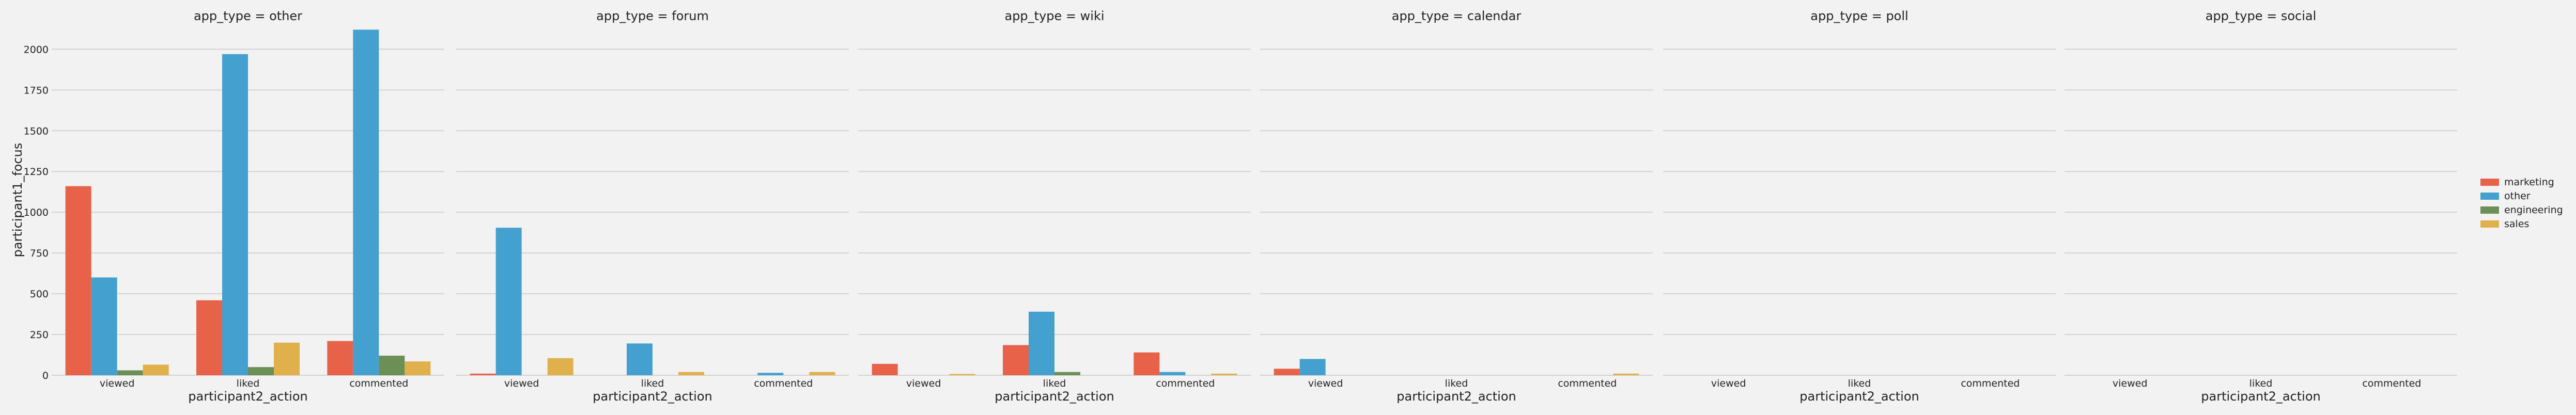  Describe the element at coordinates (2517, 196) in the screenshot. I see `legend-label-other: other` at that location.